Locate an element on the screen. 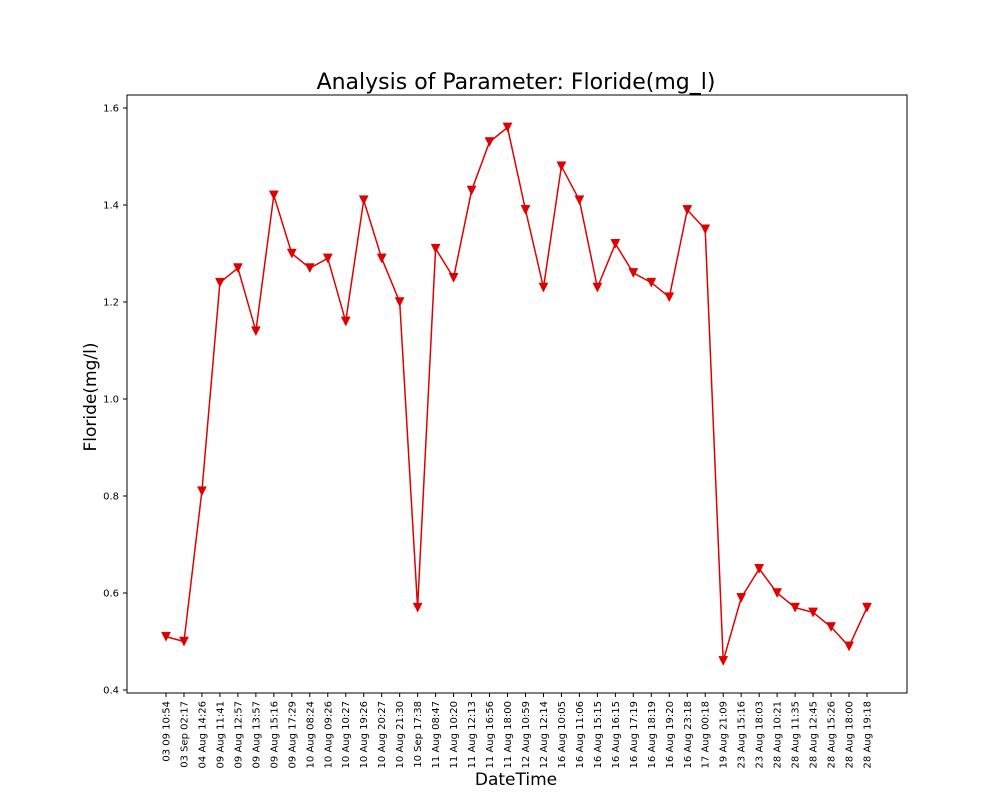 This screenshot has width=1008, height=792. x-tick-label: 04 Aug 14:26 is located at coordinates (202, 734).